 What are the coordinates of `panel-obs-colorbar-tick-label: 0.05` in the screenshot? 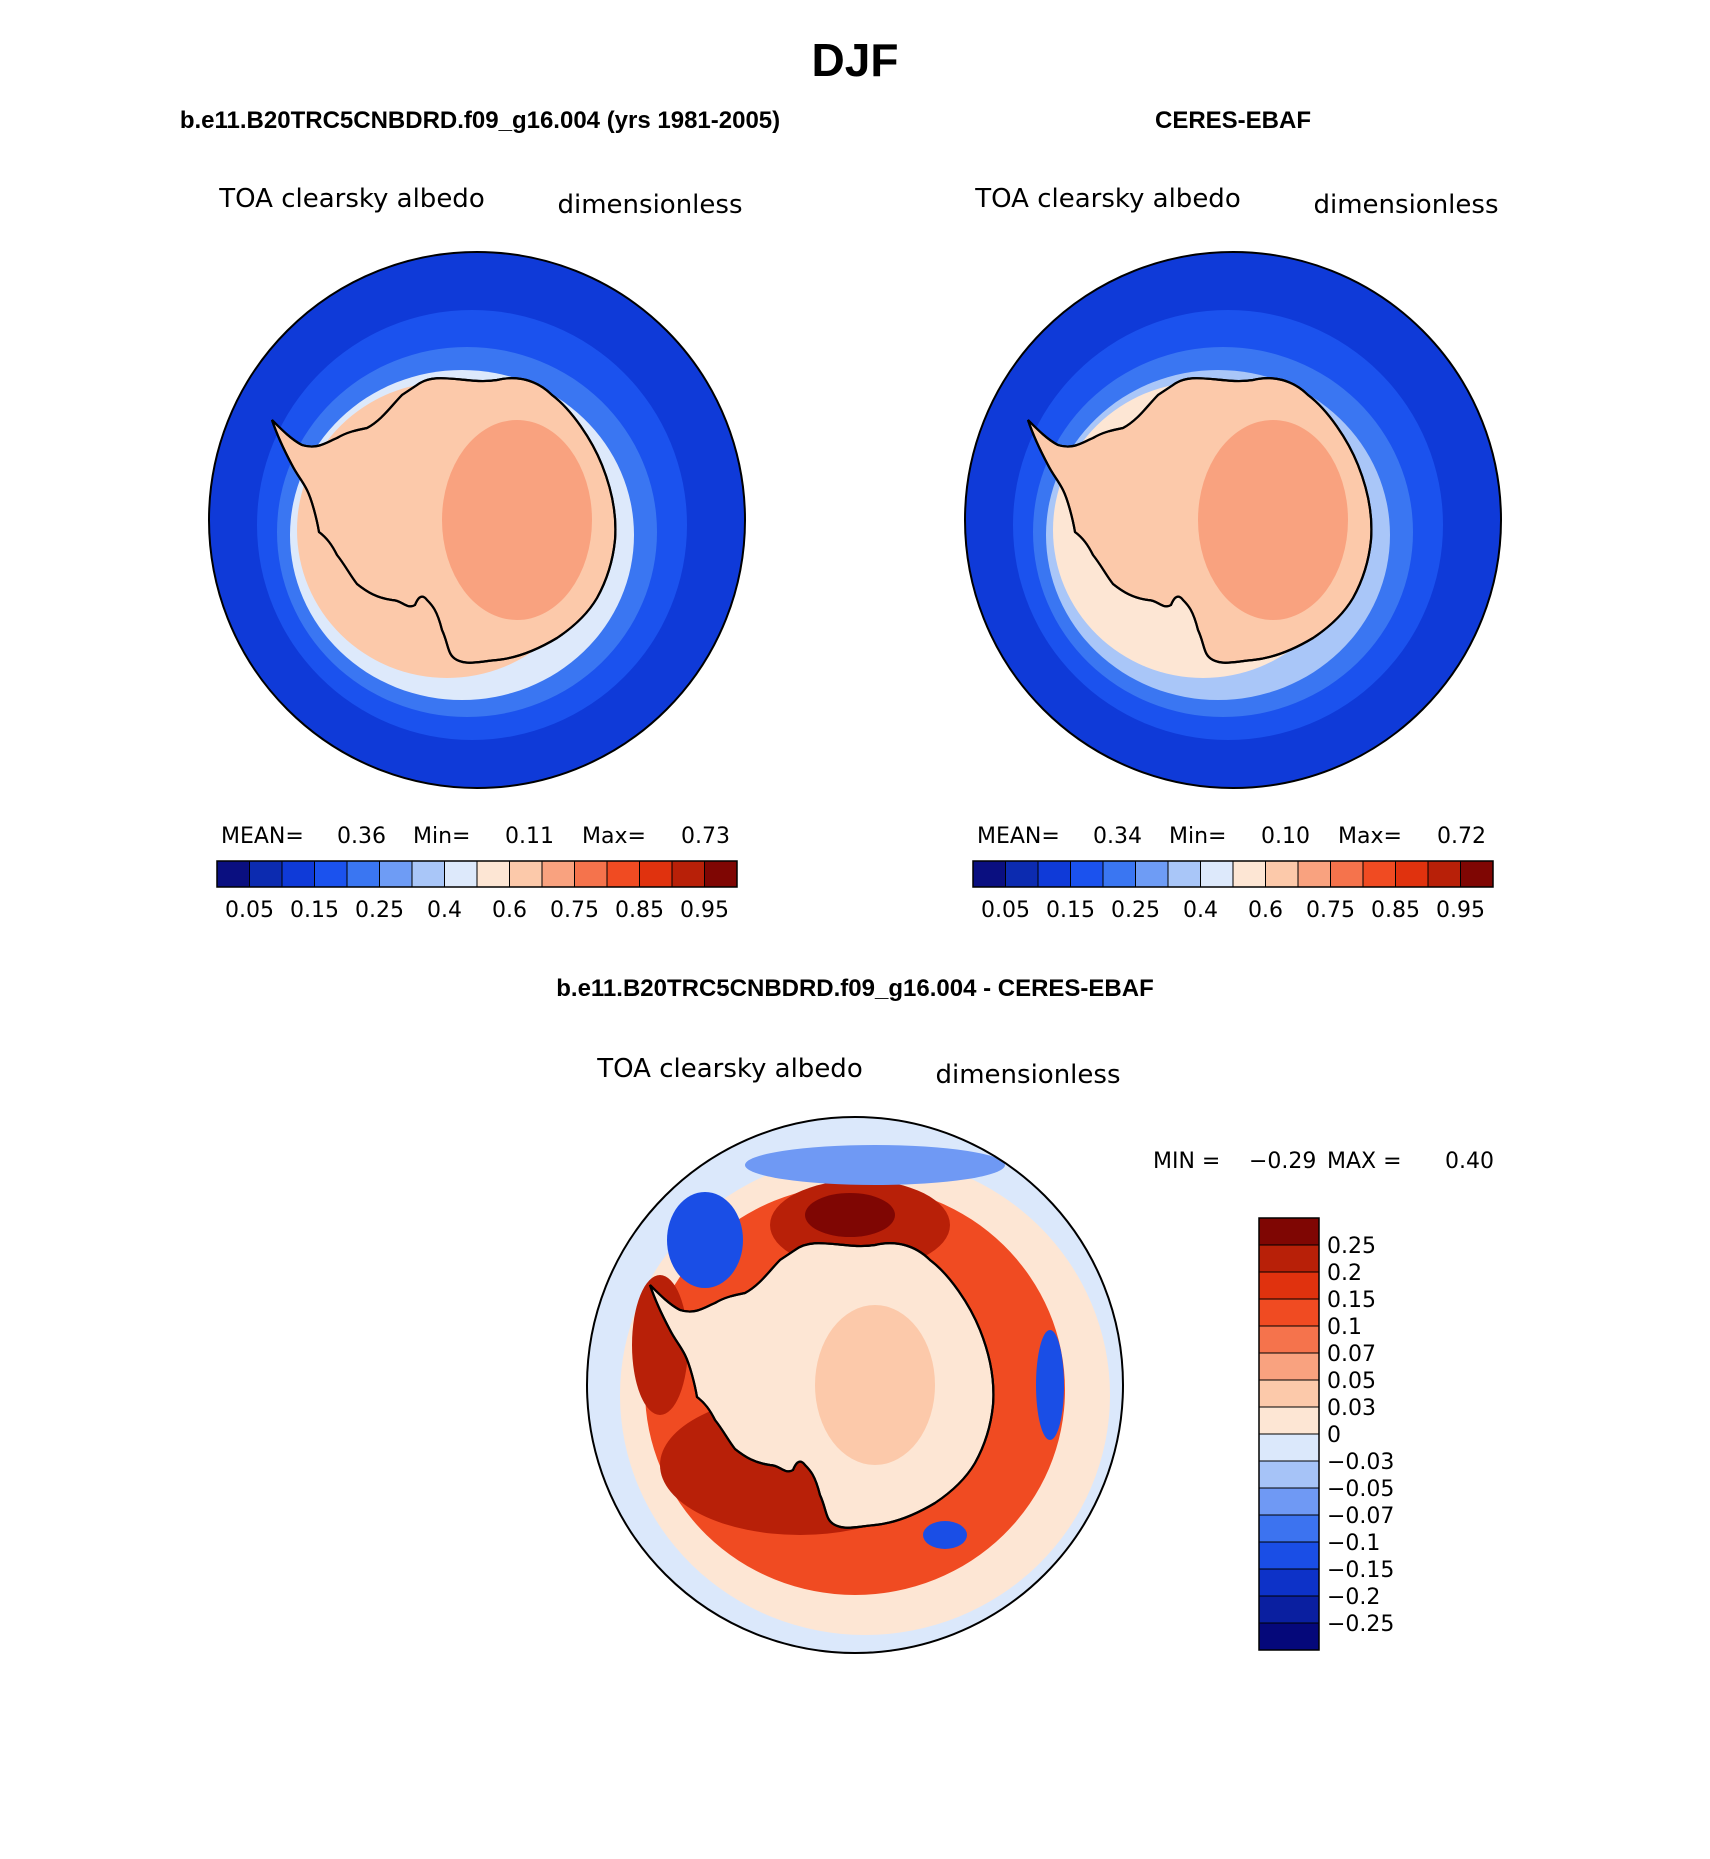 It's located at (1005, 910).